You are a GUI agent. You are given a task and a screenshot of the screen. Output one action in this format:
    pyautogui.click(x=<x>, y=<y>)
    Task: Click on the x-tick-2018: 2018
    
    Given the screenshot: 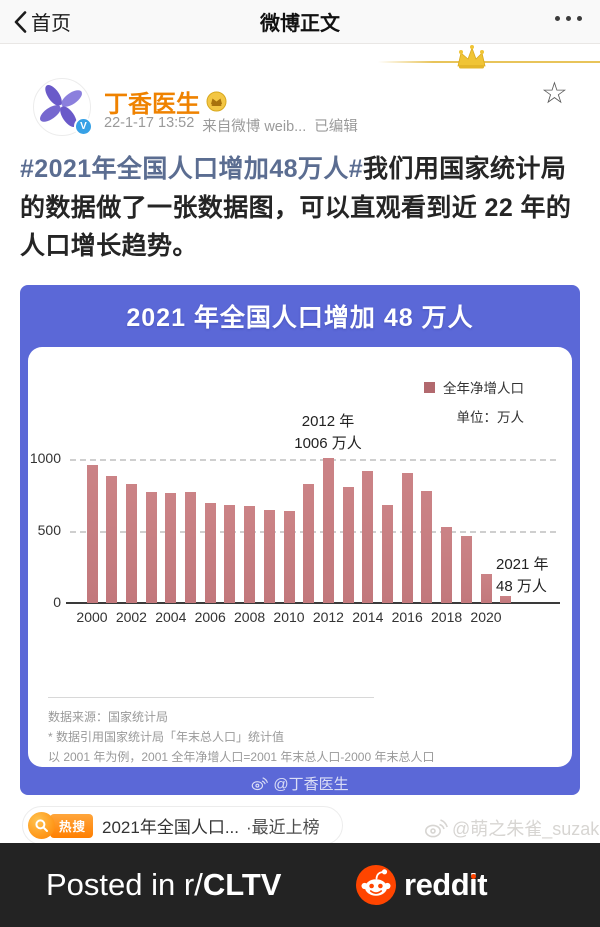 What is the action you would take?
    pyautogui.click(x=447, y=617)
    